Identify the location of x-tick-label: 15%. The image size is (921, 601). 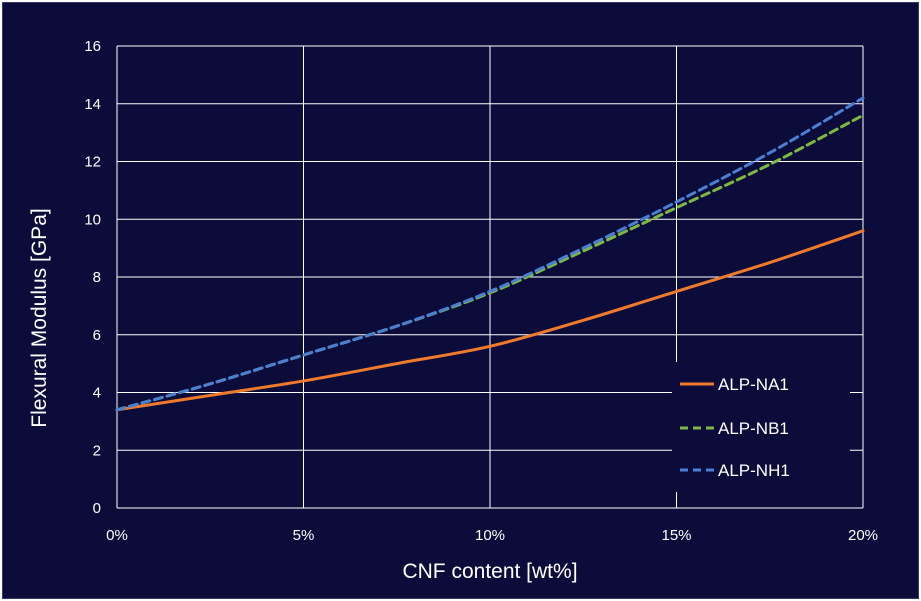
(676, 535).